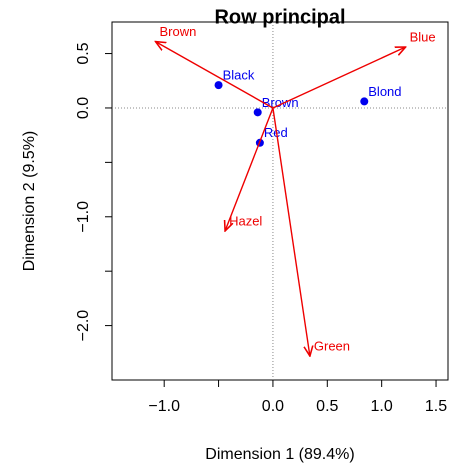 This screenshot has width=452, height=466. Describe the element at coordinates (276, 132) in the screenshot. I see `point-label: Red` at that location.